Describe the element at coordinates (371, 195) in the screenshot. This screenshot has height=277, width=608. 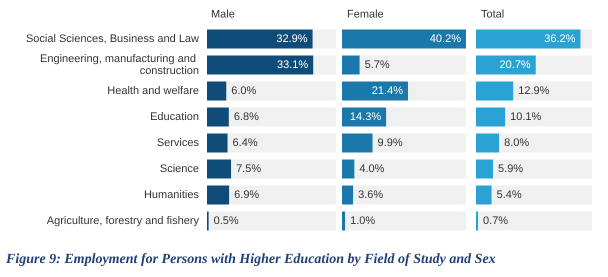
I see `data-label: 3.6%` at that location.